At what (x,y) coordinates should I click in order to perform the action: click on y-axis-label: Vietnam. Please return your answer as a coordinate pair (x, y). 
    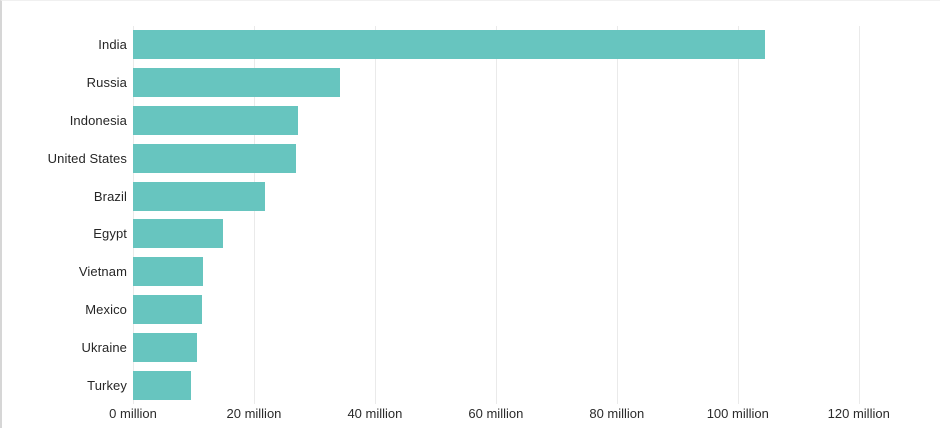
    Looking at the image, I should click on (102, 272).